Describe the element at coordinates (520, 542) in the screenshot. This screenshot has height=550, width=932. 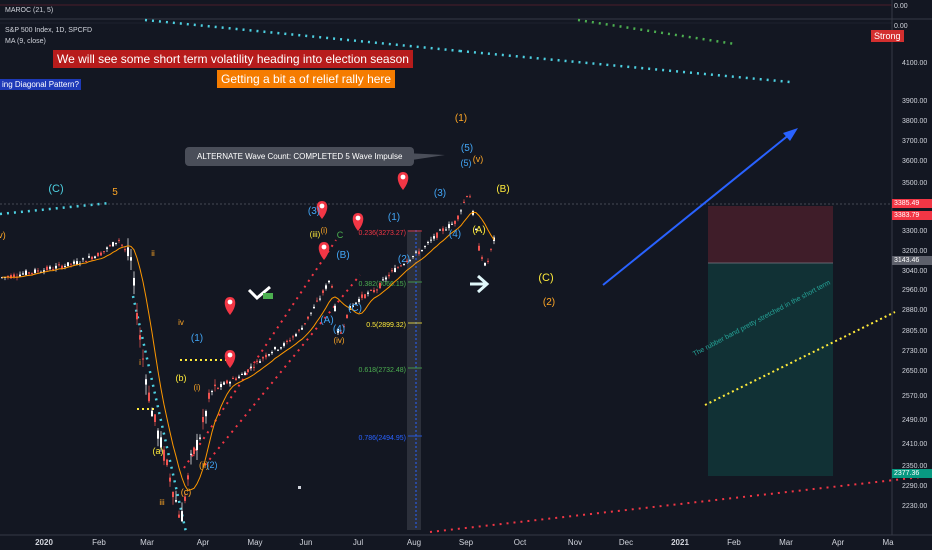
I see `time-tick-label: Oct` at that location.